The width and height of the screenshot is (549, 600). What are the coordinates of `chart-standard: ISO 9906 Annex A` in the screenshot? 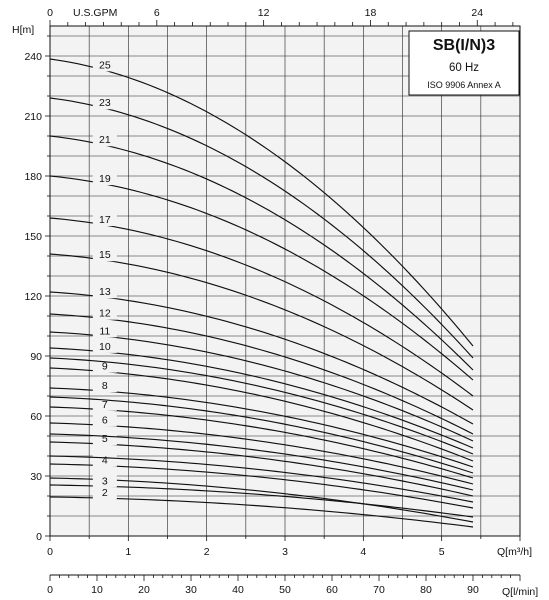 It's located at (464, 85).